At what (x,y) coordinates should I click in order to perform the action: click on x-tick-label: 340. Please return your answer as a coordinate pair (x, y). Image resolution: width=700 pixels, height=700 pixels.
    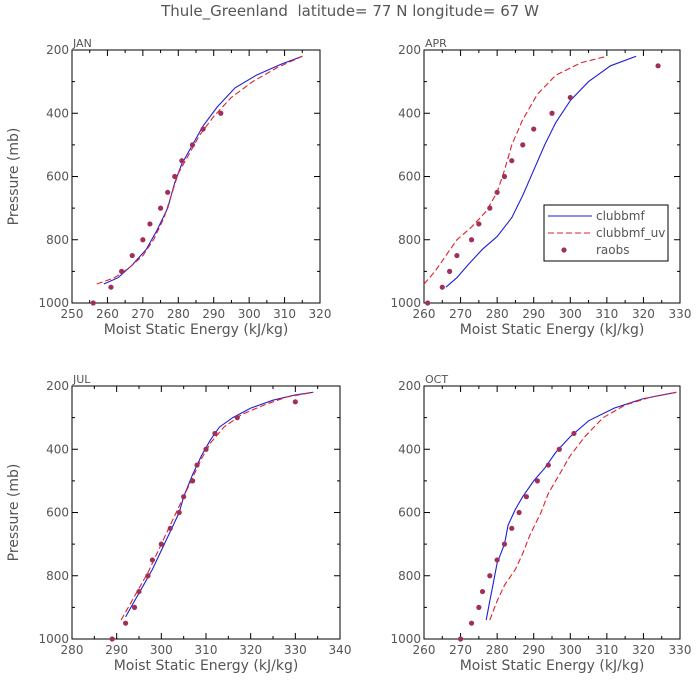
    Looking at the image, I should click on (340, 650).